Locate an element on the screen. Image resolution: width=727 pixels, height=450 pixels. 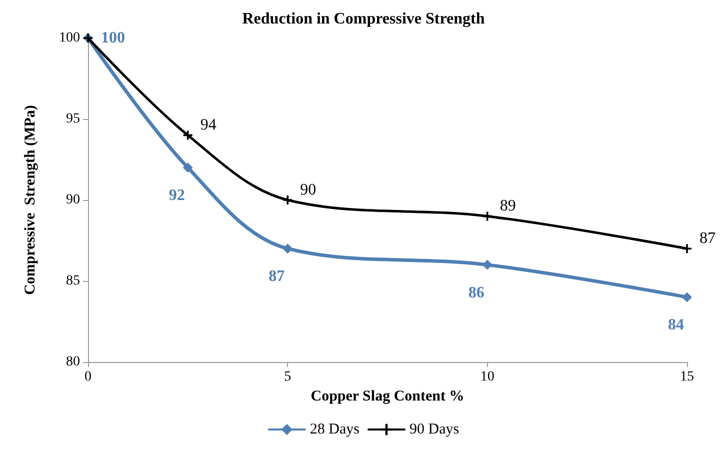
x-tick-label: 0 is located at coordinates (88, 377).